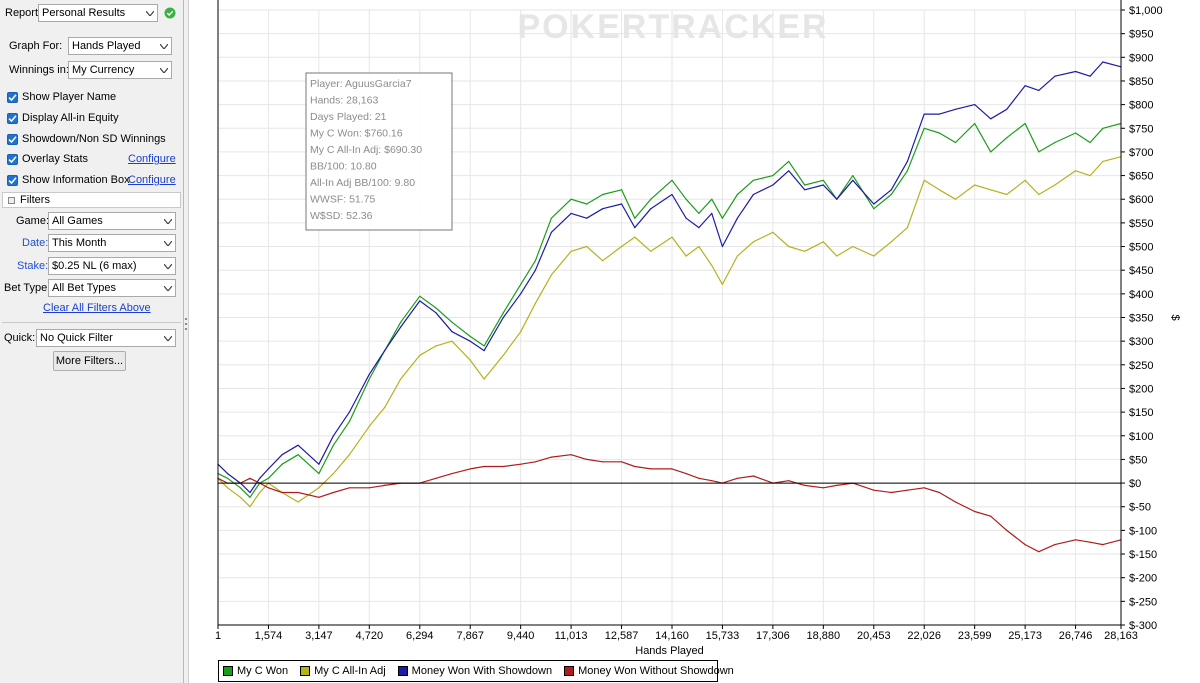  I want to click on bet-type-value: All Bet Types, so click(84, 288).